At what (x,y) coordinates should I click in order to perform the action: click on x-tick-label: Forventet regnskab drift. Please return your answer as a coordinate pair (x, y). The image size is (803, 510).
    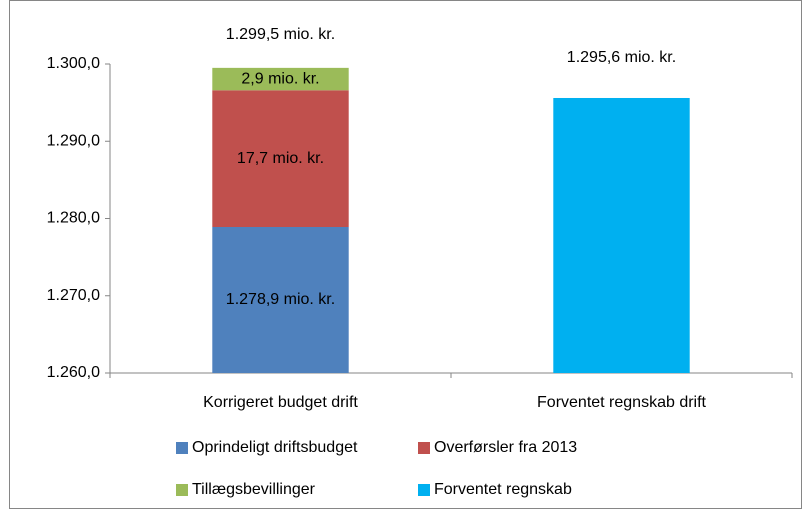
    Looking at the image, I should click on (622, 402).